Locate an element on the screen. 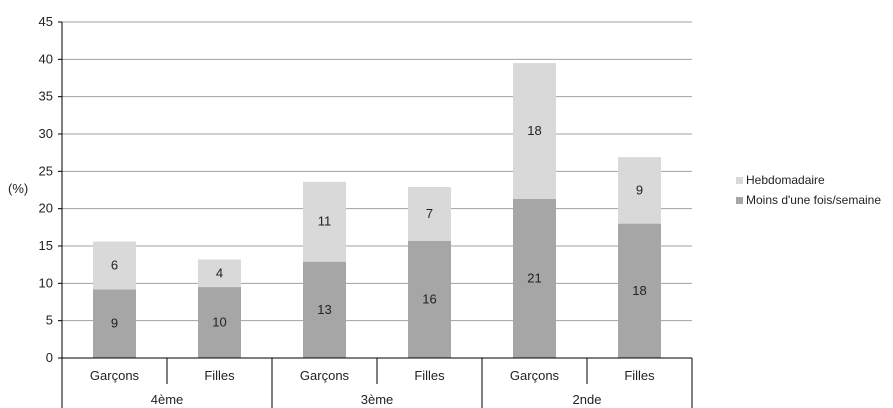 The width and height of the screenshot is (893, 408). y-tick-label: 35 is located at coordinates (46, 96).